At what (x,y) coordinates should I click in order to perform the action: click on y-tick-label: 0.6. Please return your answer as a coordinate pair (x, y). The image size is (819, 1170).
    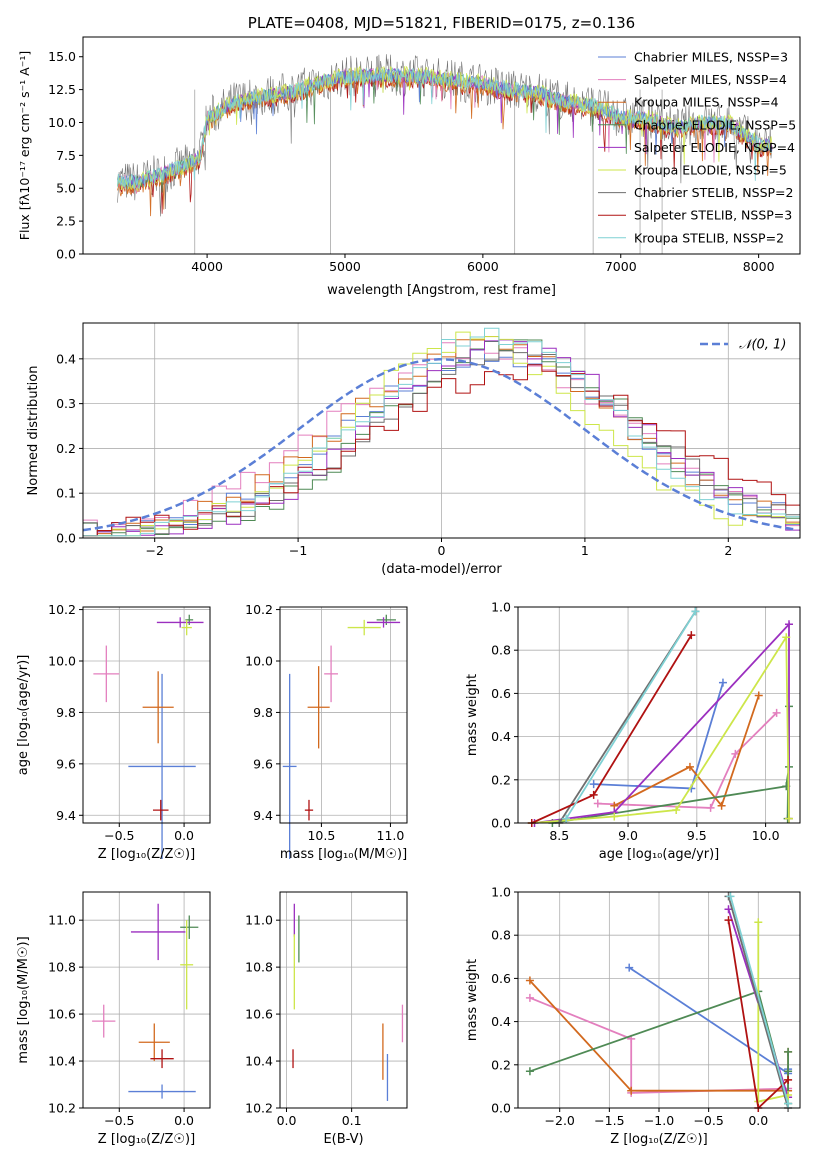
    Looking at the image, I should click on (501, 693).